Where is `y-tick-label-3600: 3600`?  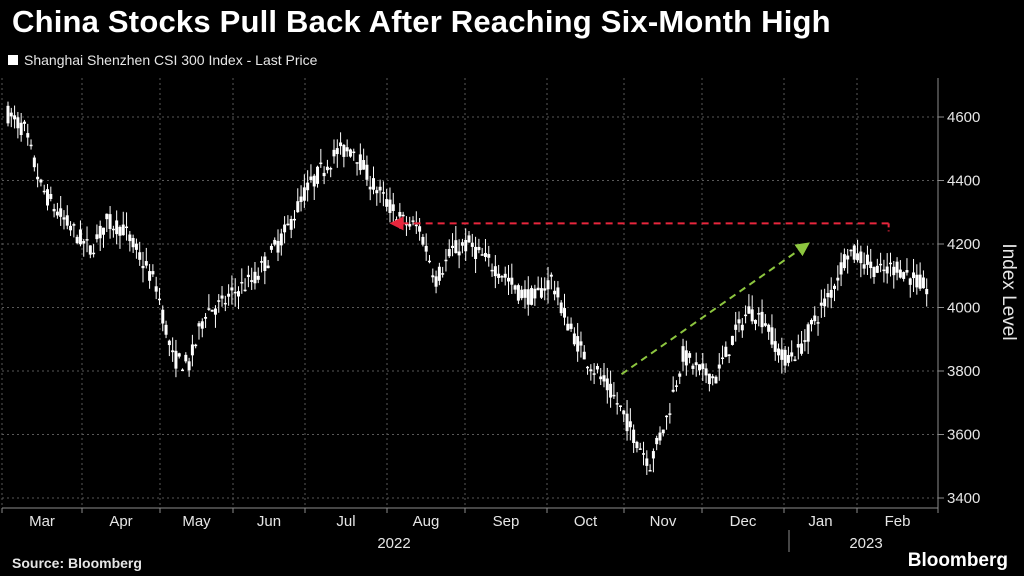
y-tick-label-3600: 3600 is located at coordinates (963, 435).